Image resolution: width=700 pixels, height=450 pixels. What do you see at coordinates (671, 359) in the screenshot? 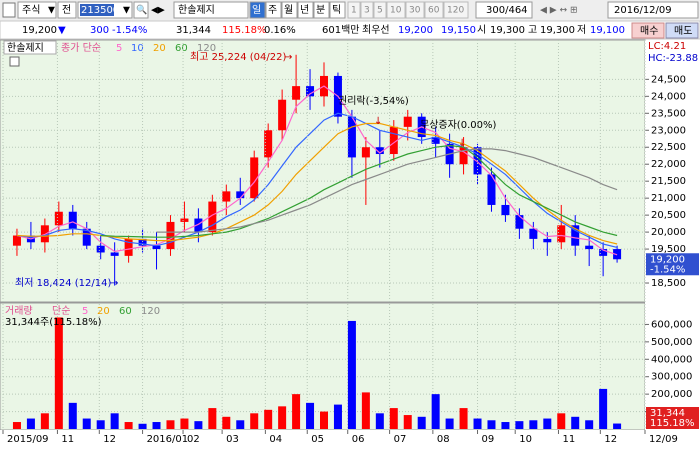
I see `y-tick-label: 400,000` at bounding box center [671, 359].